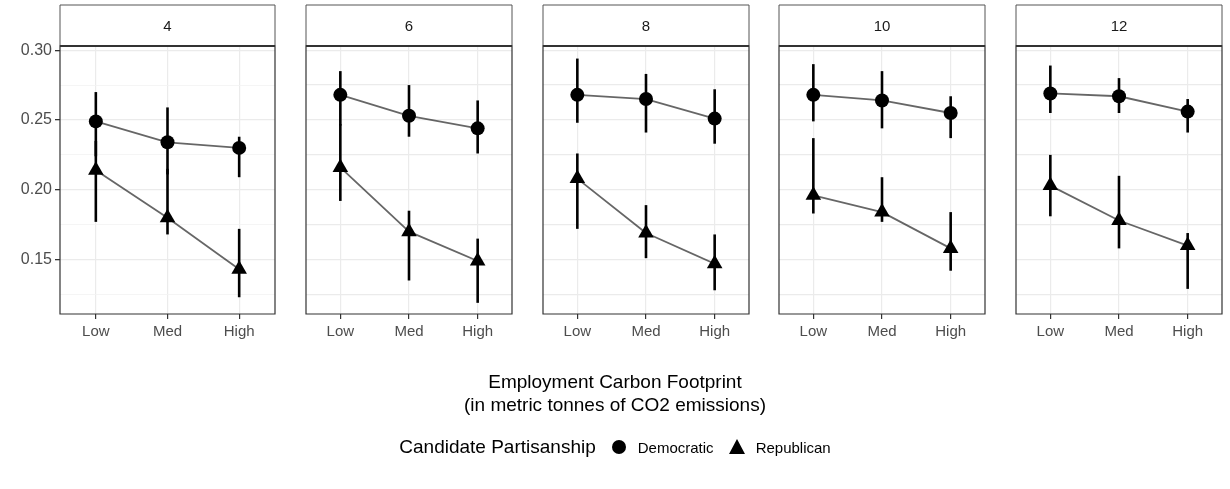 The height and width of the screenshot is (489, 1230). Describe the element at coordinates (497, 447) in the screenshot. I see `legend-title: Candidate Partisanship` at that location.